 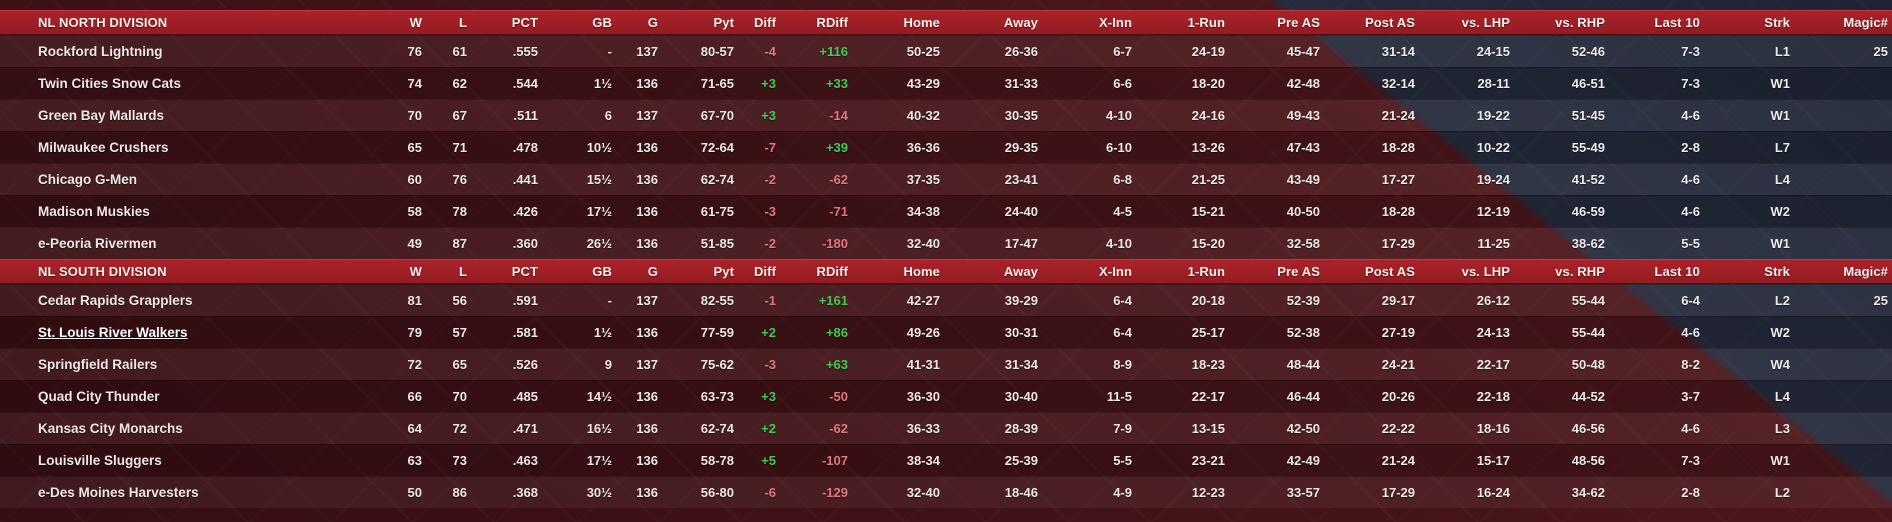 I want to click on stat-w: 64, so click(x=414, y=428).